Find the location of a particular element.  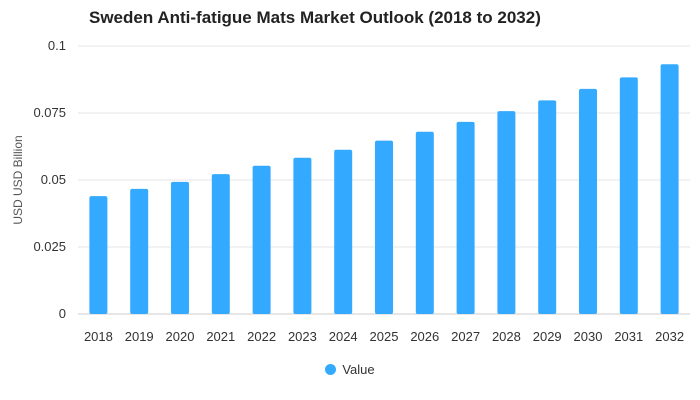

y-tick-label: 0.075 is located at coordinates (49, 112).